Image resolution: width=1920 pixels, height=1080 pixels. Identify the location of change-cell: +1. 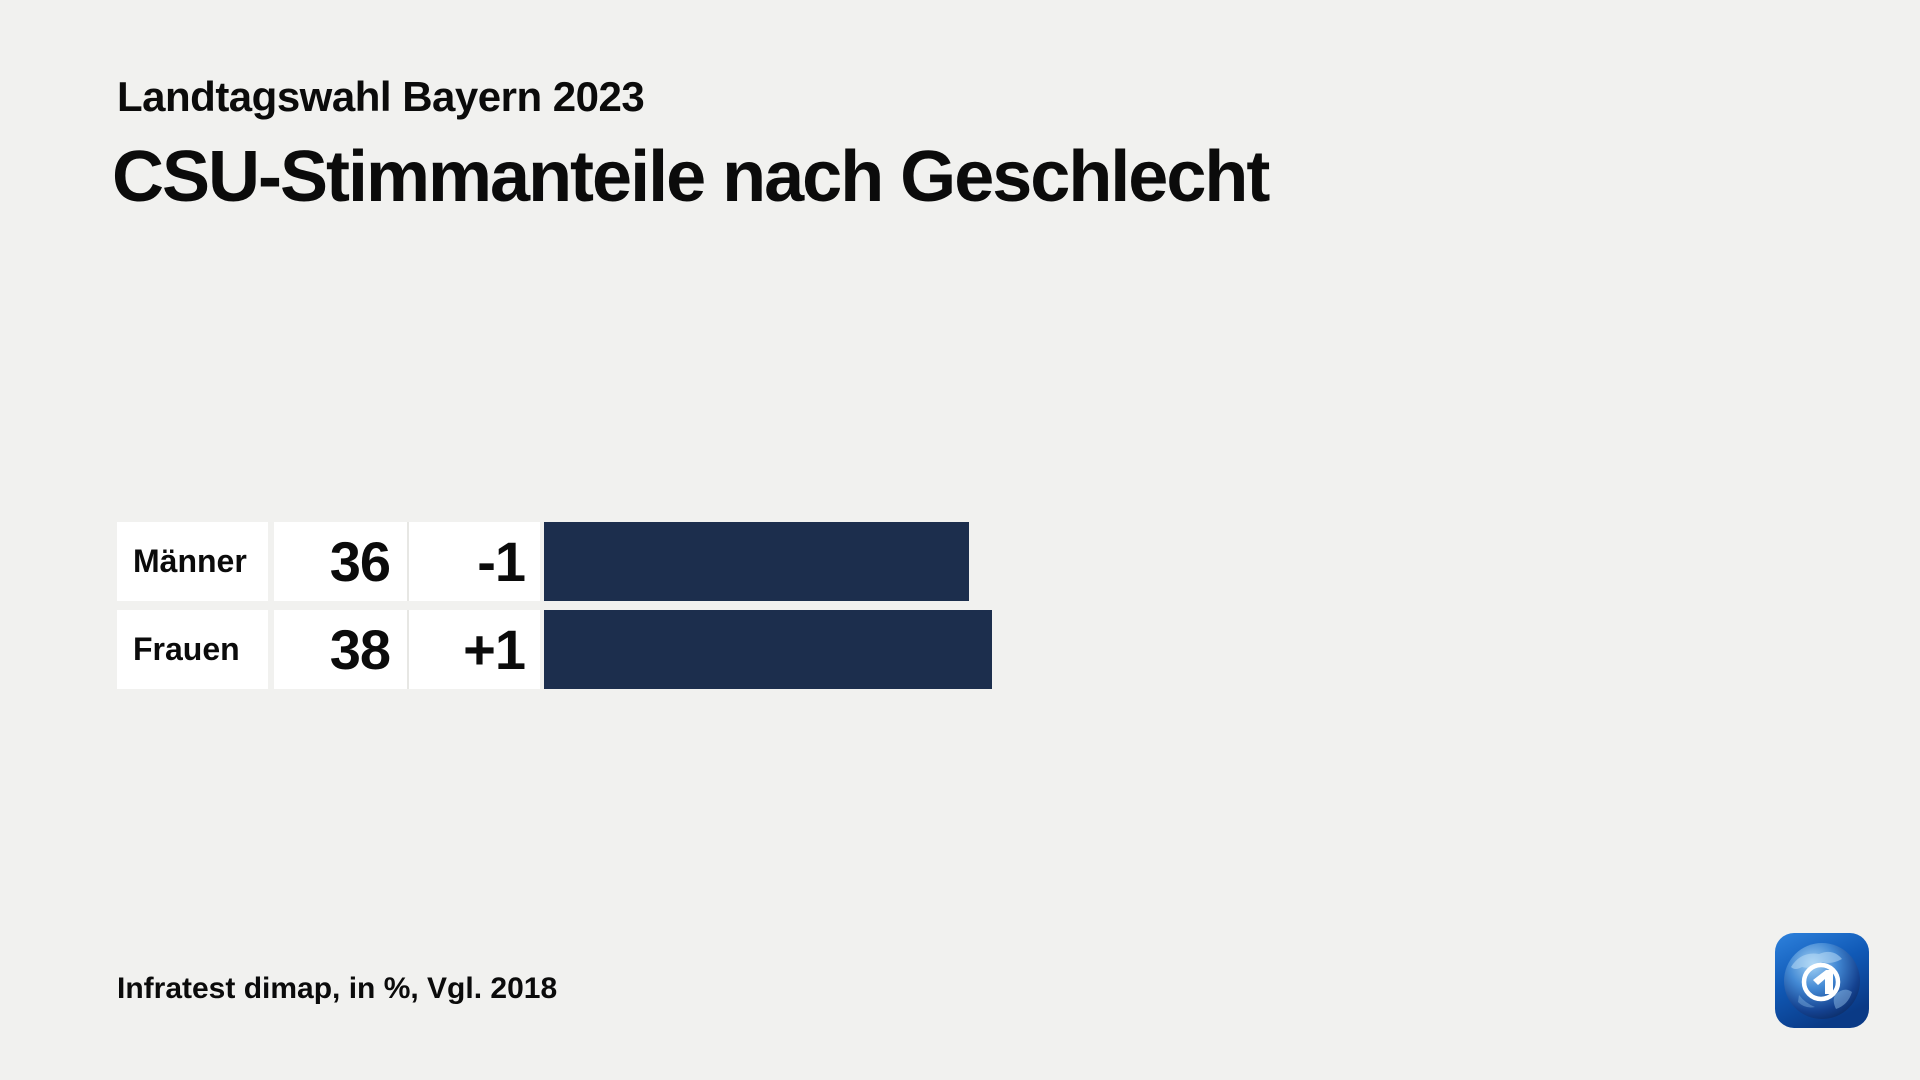
(474, 649).